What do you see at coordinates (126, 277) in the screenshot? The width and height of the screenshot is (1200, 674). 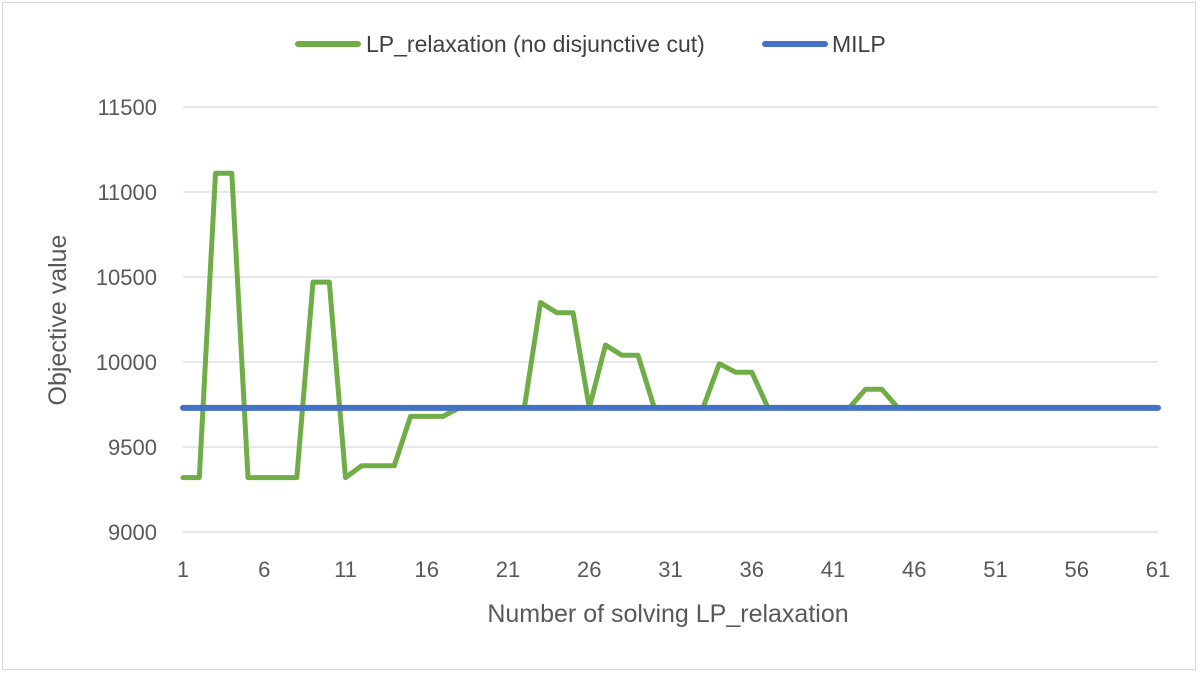 I see `y-tick-label: 10500` at bounding box center [126, 277].